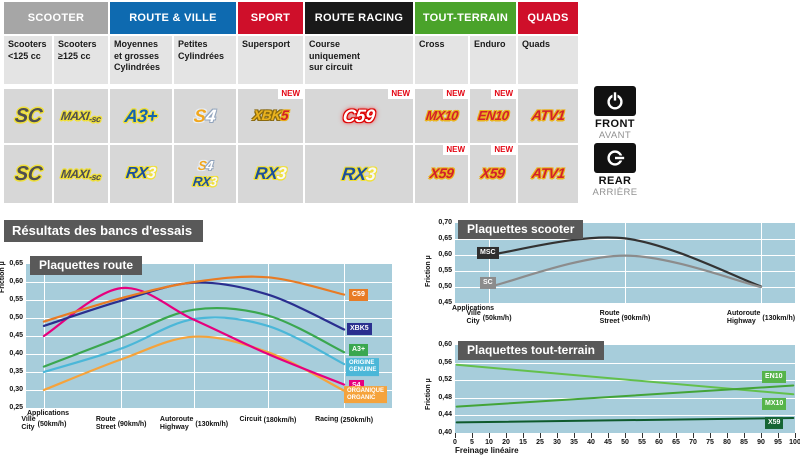  What do you see at coordinates (194, 299) in the screenshot?
I see `series-c59` at bounding box center [194, 299].